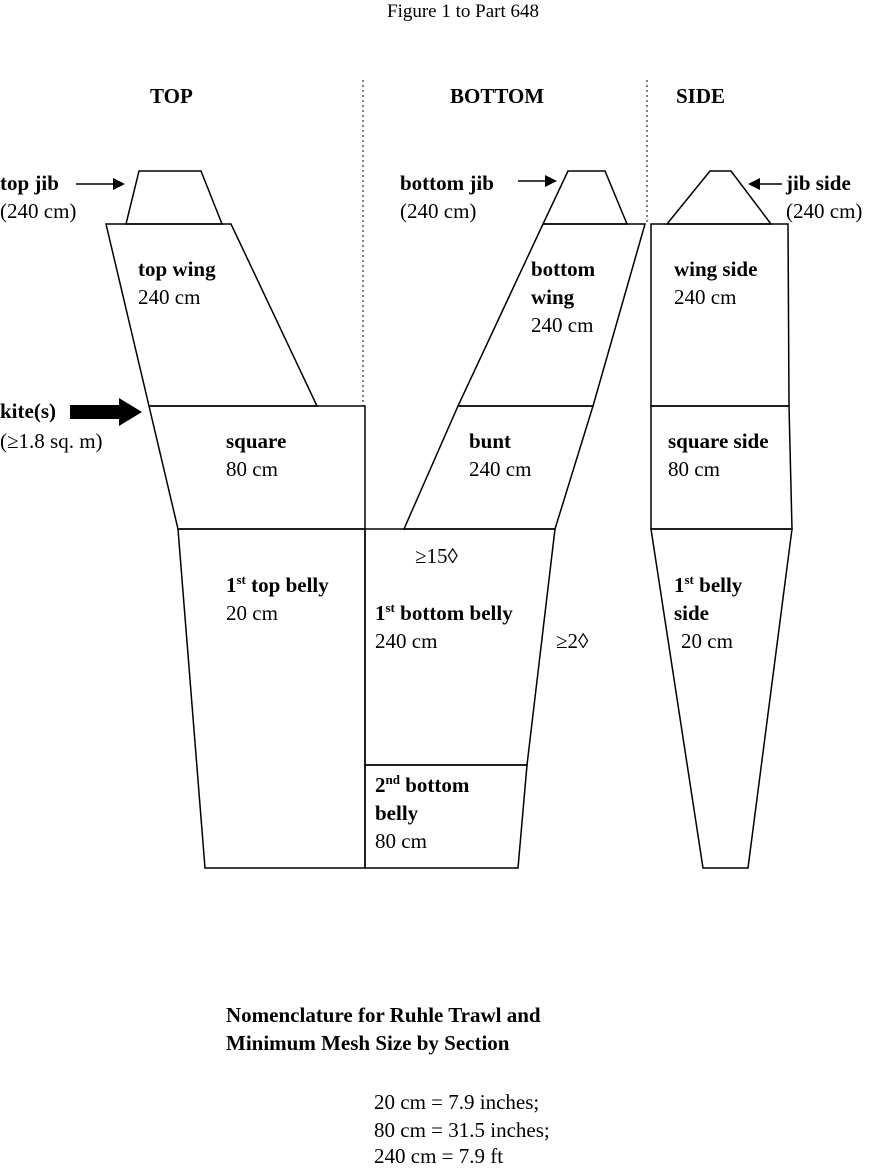 This screenshot has width=877, height=1170. I want to click on first-top-belly-name: top belly, so click(287, 585).